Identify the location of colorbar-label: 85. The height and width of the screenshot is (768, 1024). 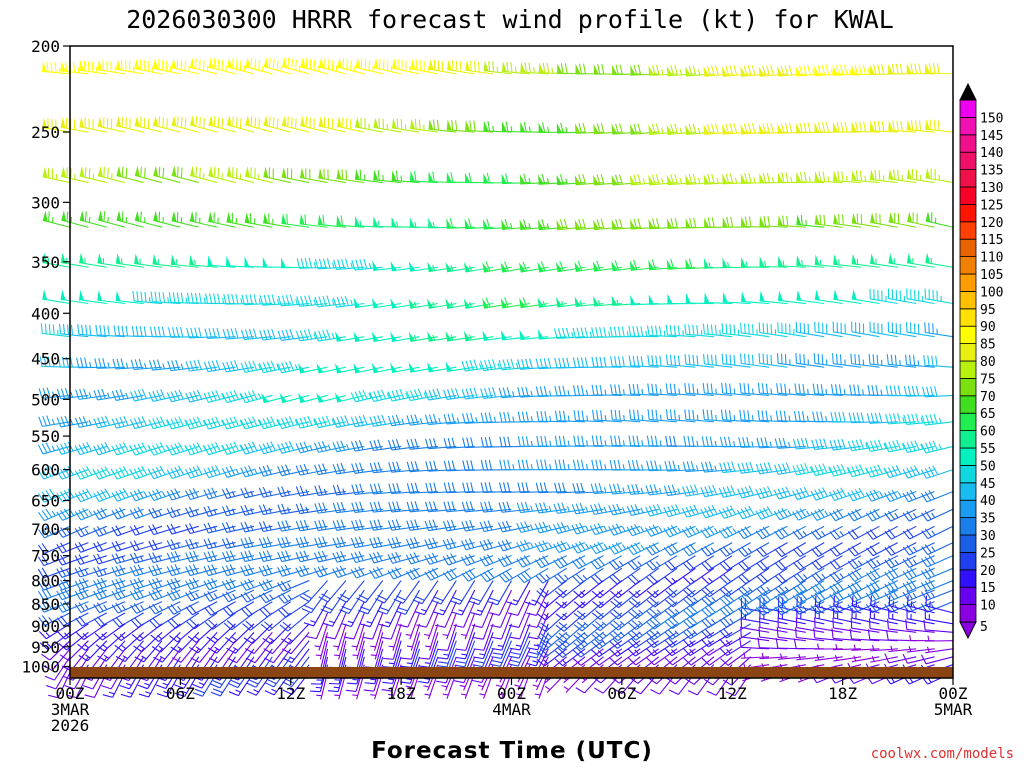
(988, 345).